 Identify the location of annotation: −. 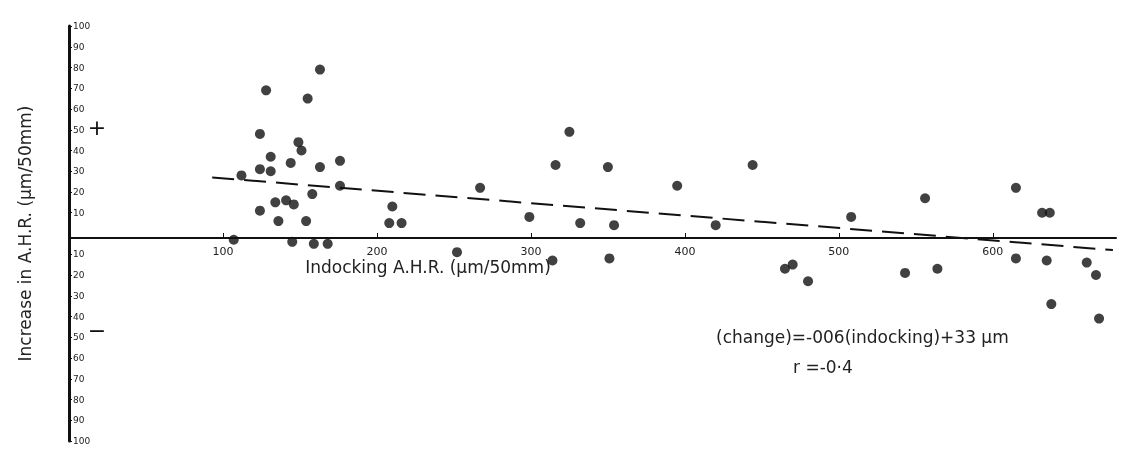
(97, 330).